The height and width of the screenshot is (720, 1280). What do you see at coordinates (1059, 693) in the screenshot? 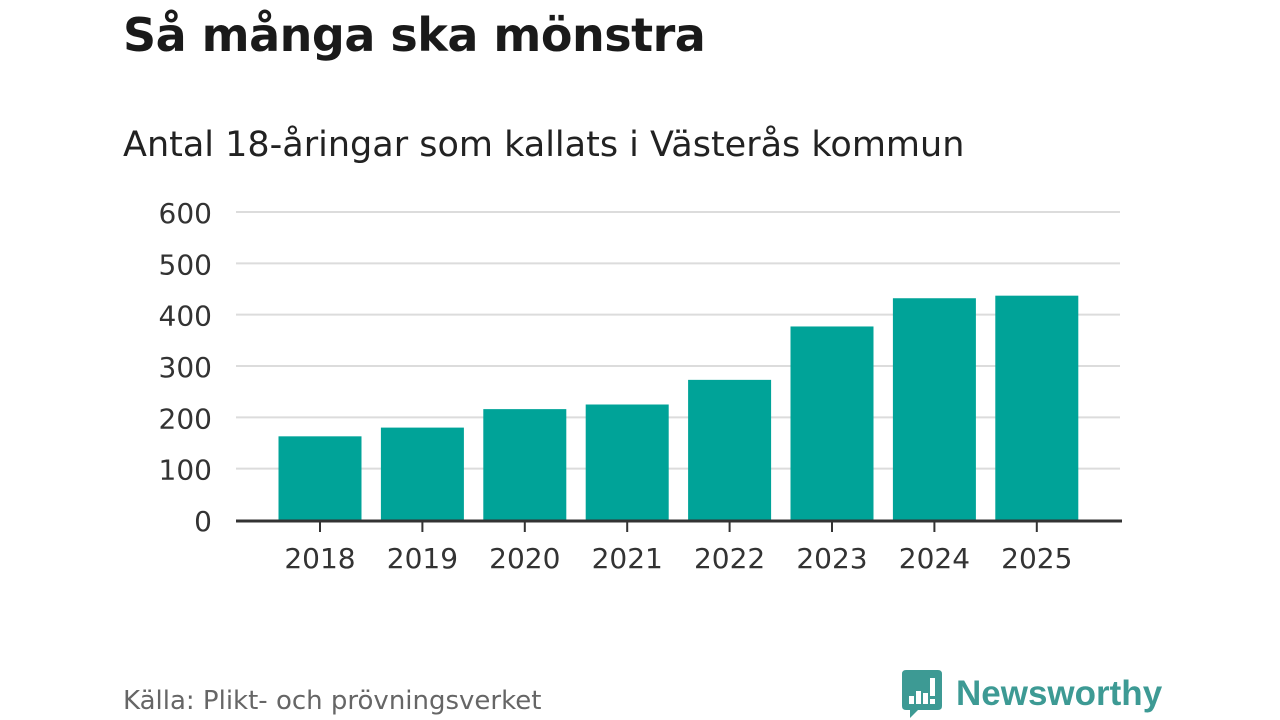
I see `brand-name: Newsworthy` at bounding box center [1059, 693].